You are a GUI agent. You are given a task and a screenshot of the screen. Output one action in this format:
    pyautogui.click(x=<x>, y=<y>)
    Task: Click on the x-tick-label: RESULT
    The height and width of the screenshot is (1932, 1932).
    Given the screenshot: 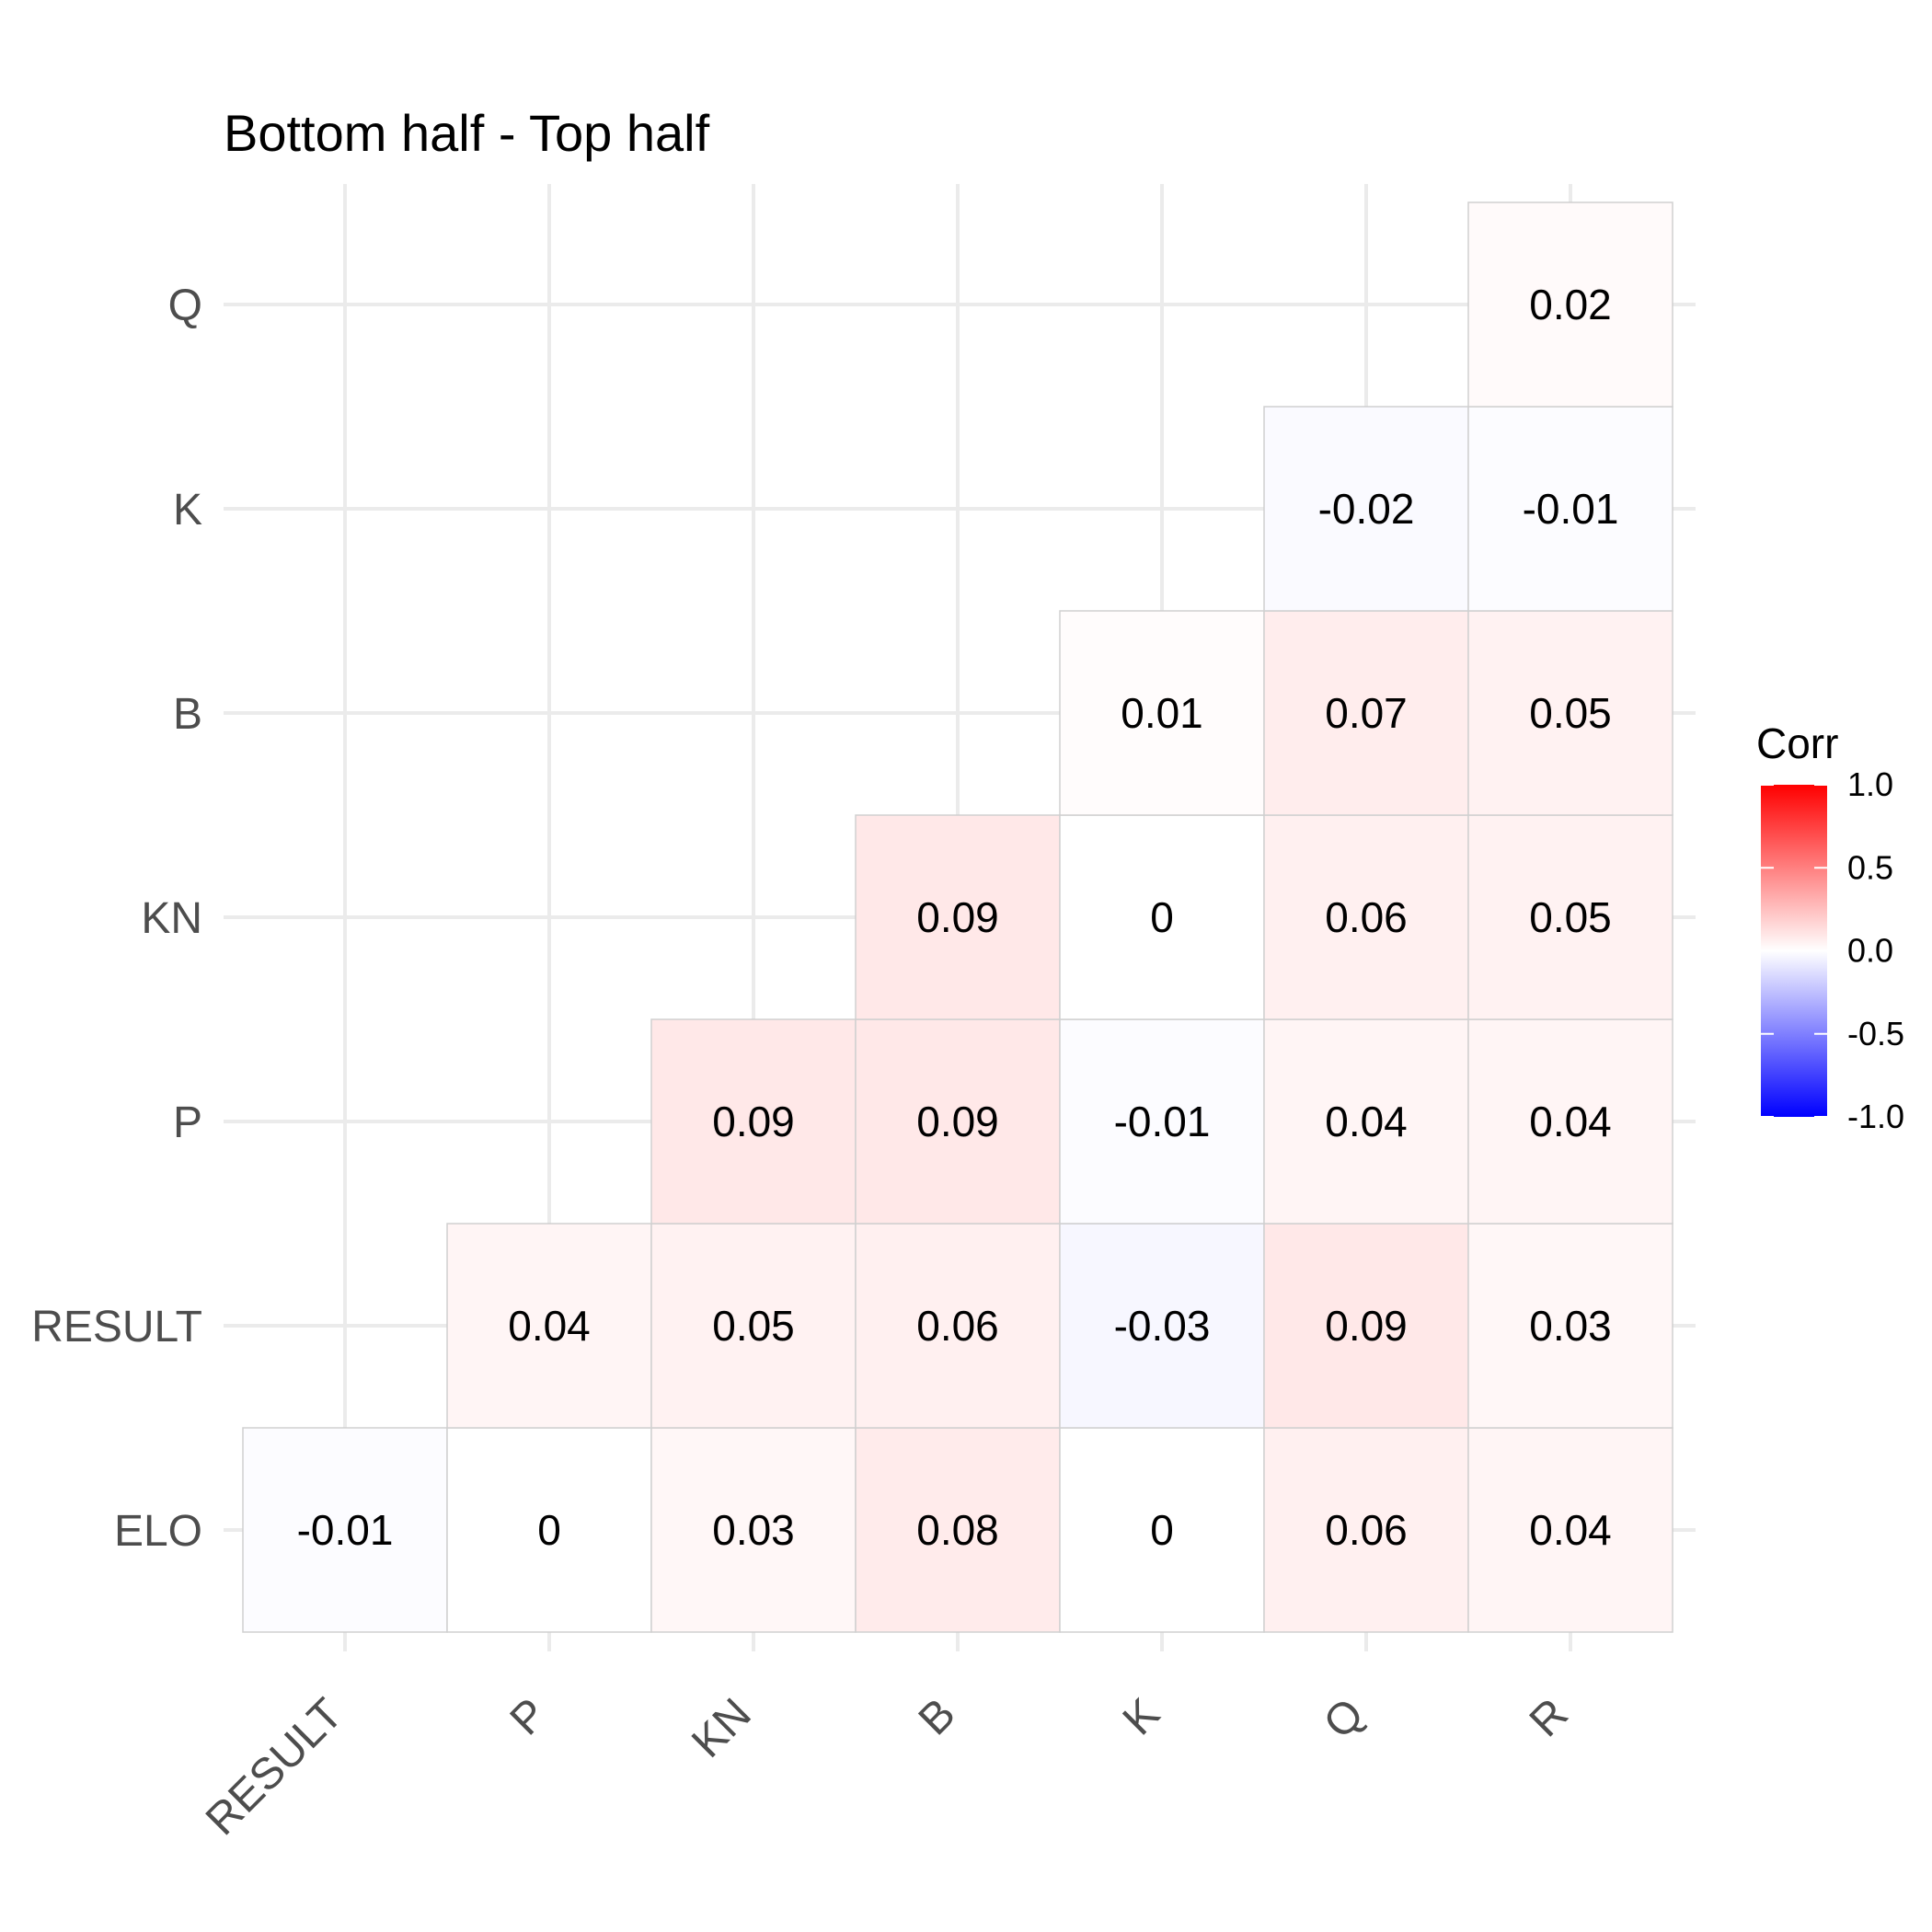 What is the action you would take?
    pyautogui.click(x=274, y=1767)
    